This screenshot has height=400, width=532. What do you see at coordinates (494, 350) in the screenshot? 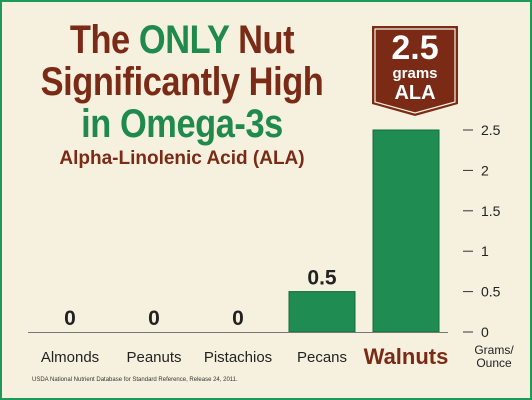
I see `y-axis-unit-label: Grams/` at bounding box center [494, 350].